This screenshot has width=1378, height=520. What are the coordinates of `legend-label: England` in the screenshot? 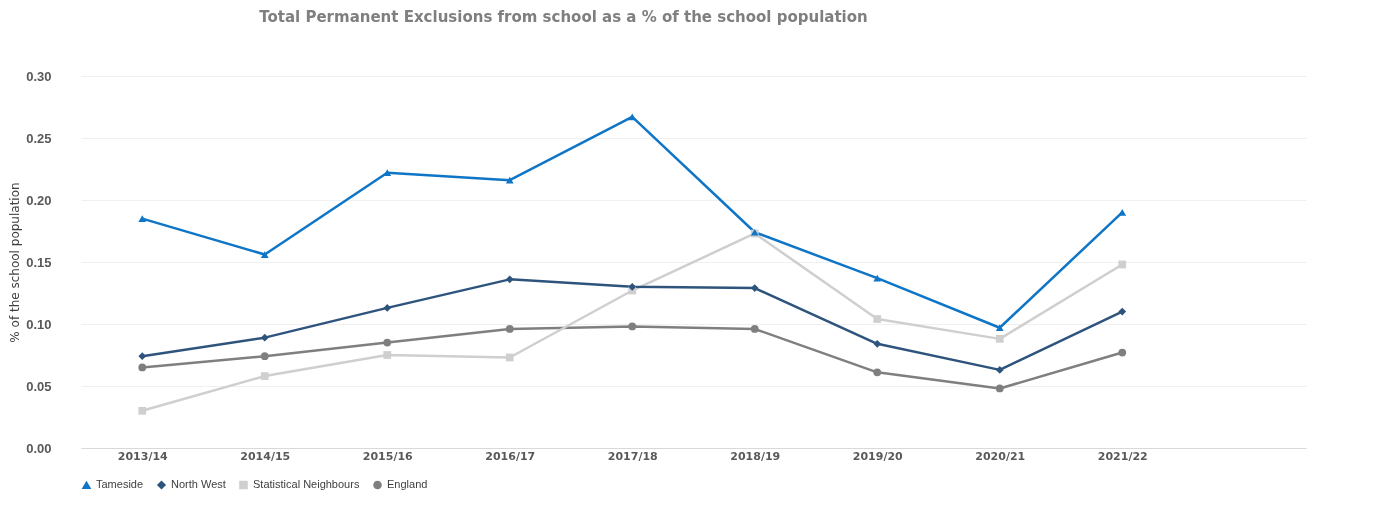 It's located at (407, 483).